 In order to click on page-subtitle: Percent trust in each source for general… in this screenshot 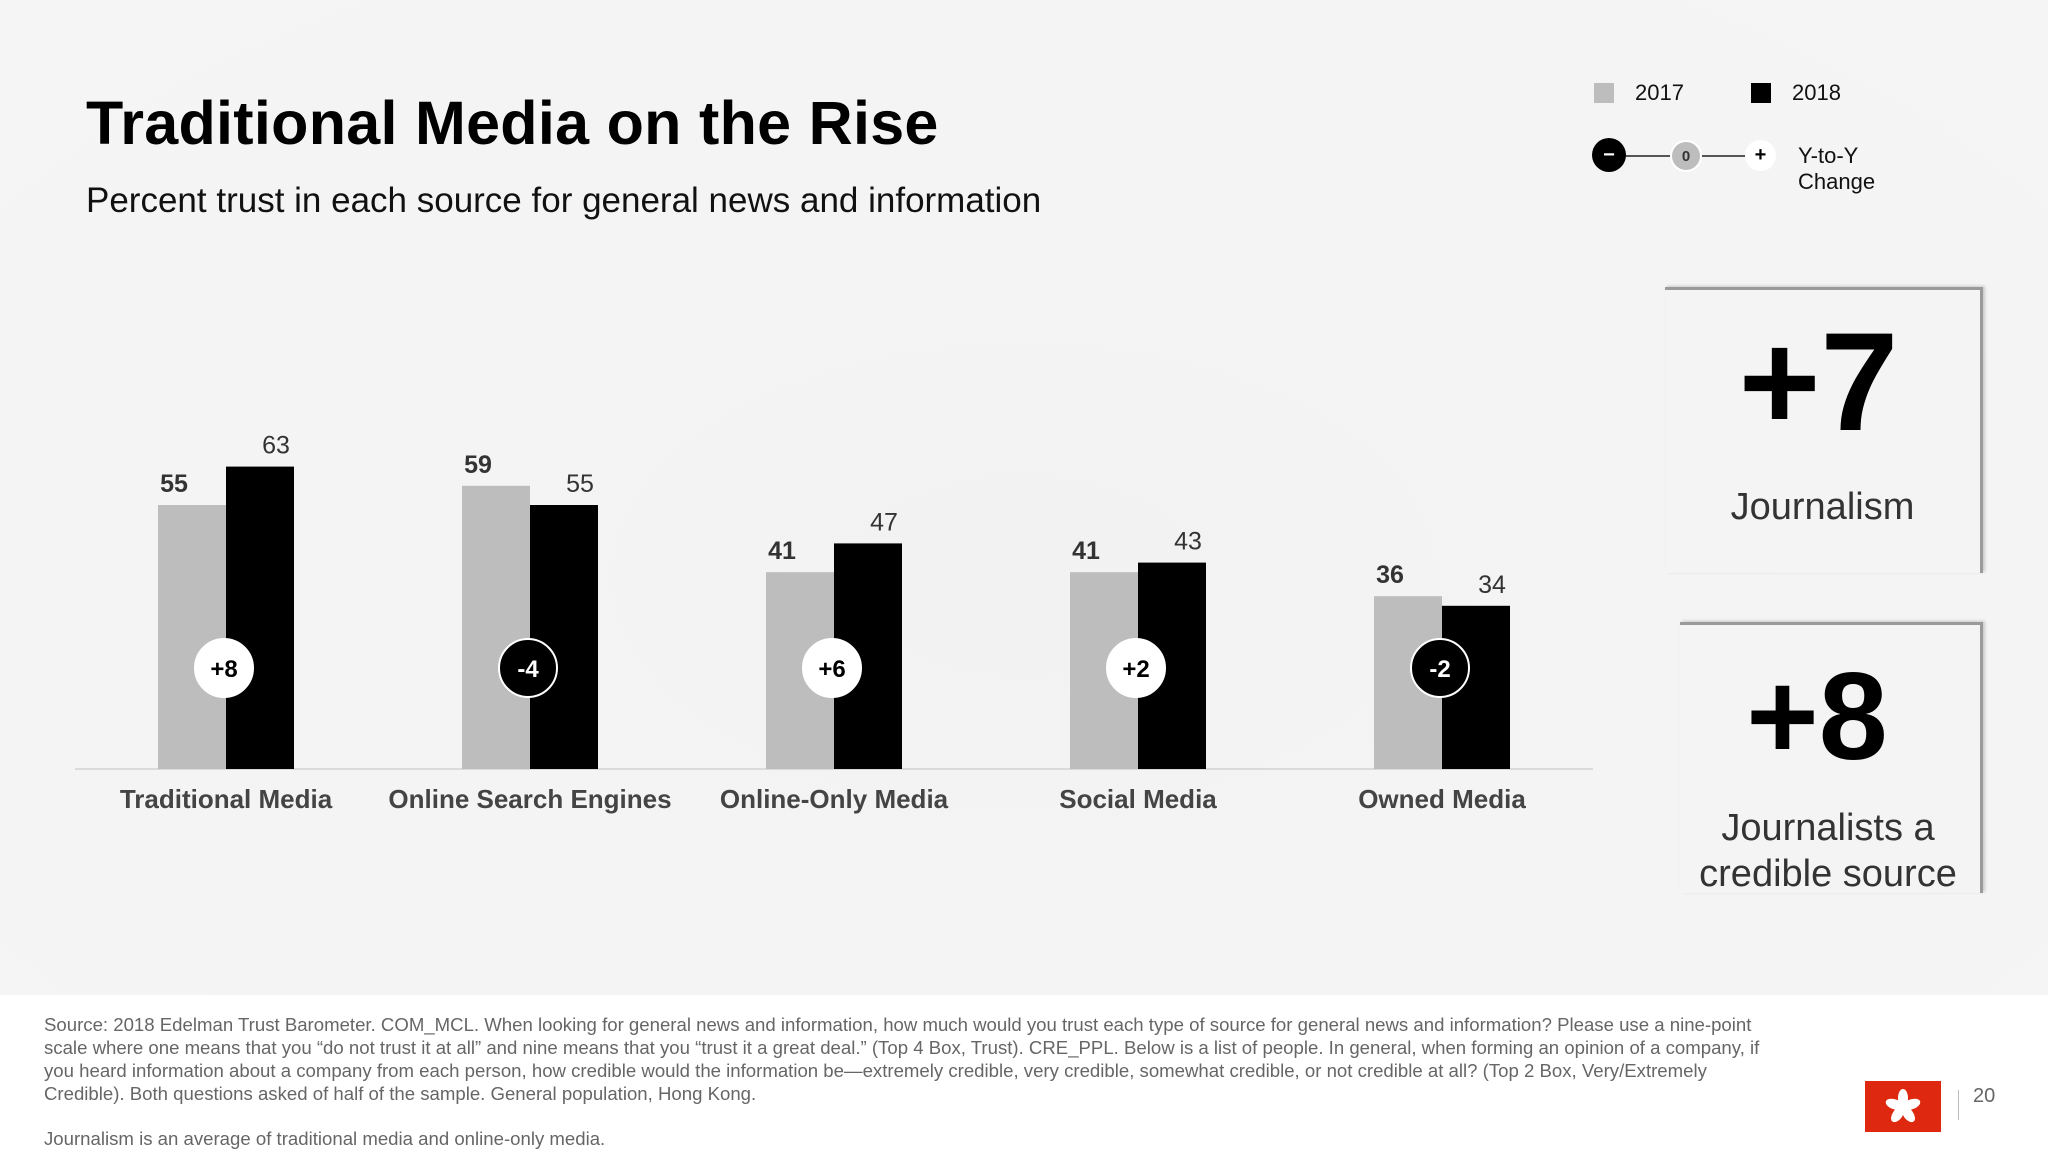, I will do `click(564, 200)`.